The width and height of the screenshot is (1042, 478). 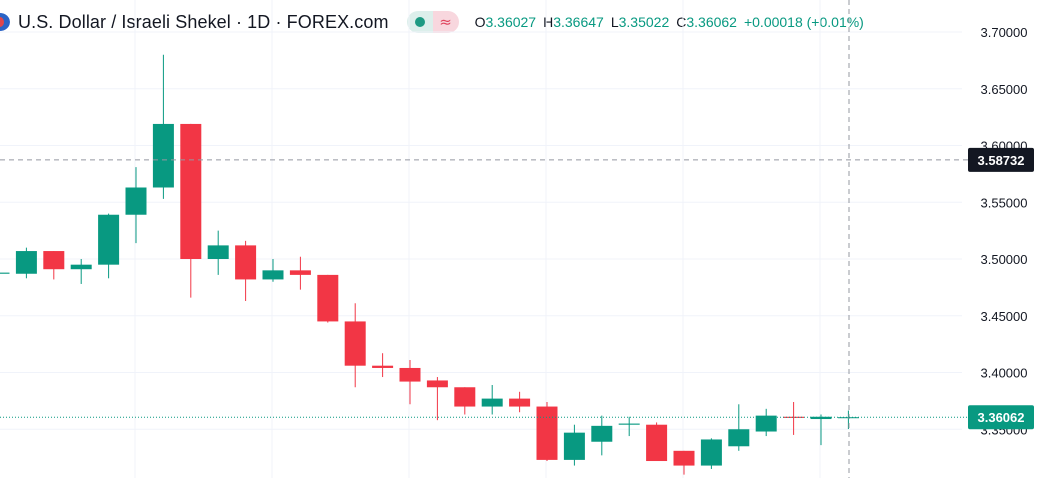 I want to click on y-tick-label: 3.50000, so click(x=1004, y=259).